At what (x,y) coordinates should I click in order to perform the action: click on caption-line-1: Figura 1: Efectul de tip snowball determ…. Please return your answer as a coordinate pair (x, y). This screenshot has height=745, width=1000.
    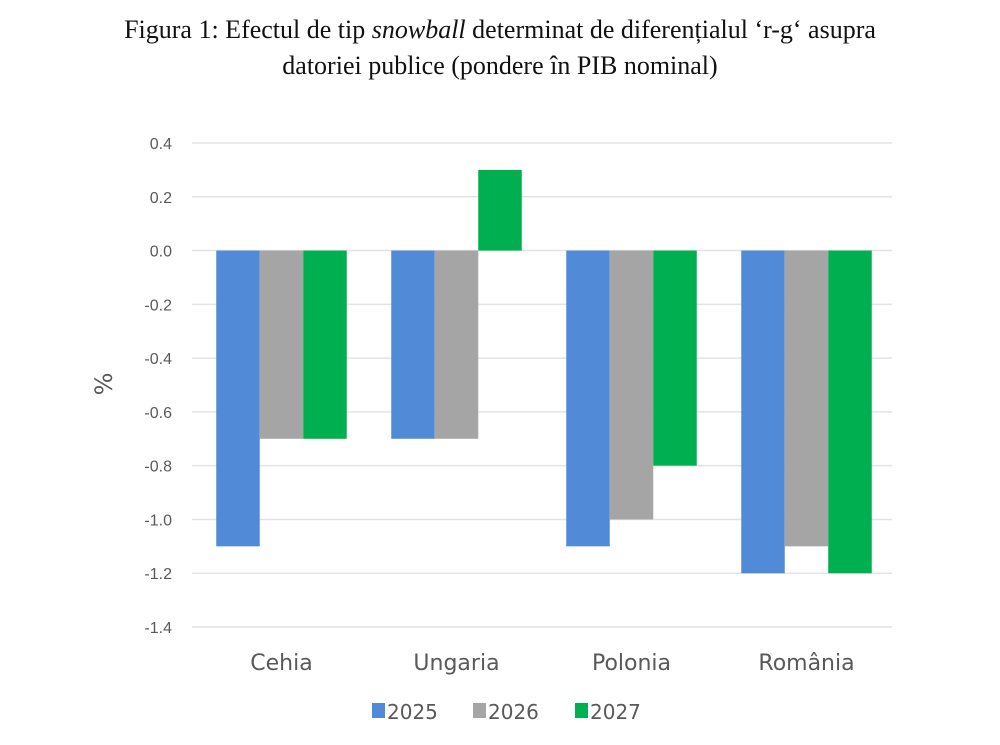
    Looking at the image, I should click on (500, 29).